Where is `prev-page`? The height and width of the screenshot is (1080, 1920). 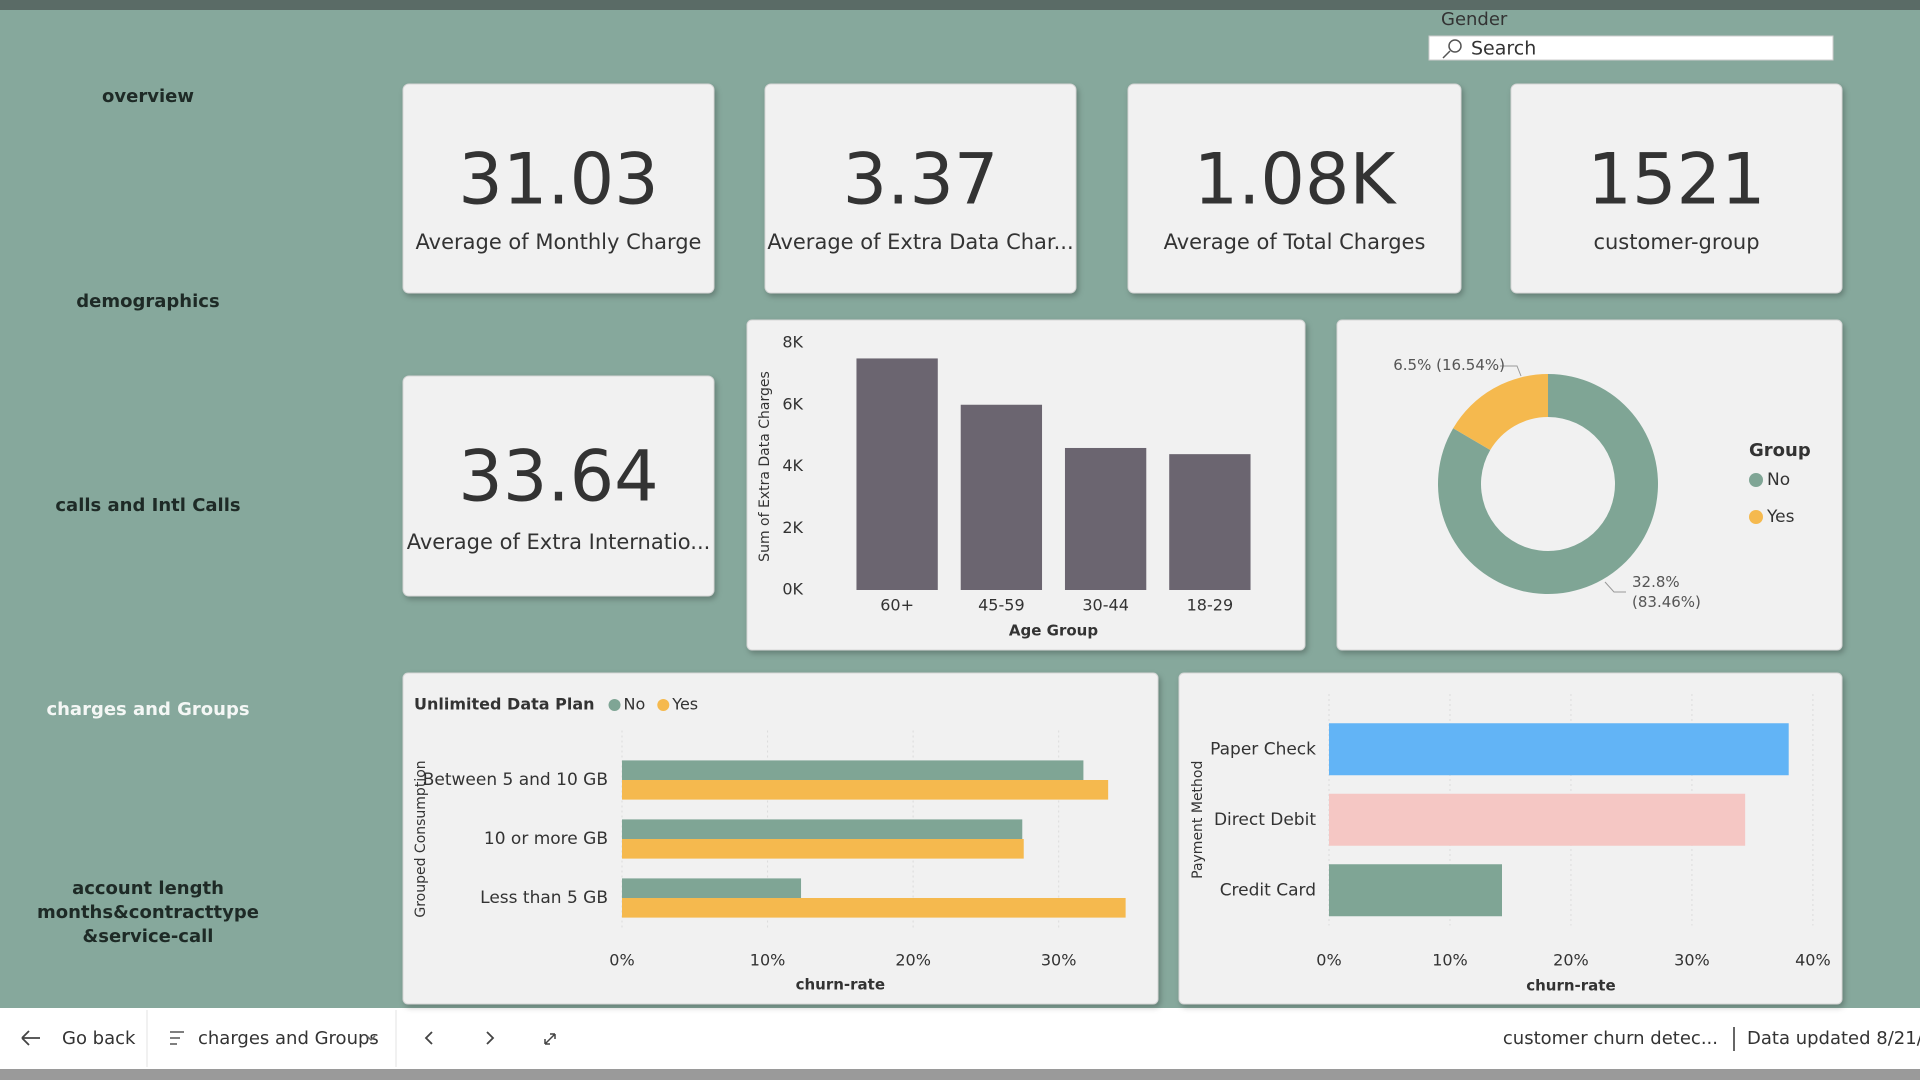
prev-page is located at coordinates (428, 1038).